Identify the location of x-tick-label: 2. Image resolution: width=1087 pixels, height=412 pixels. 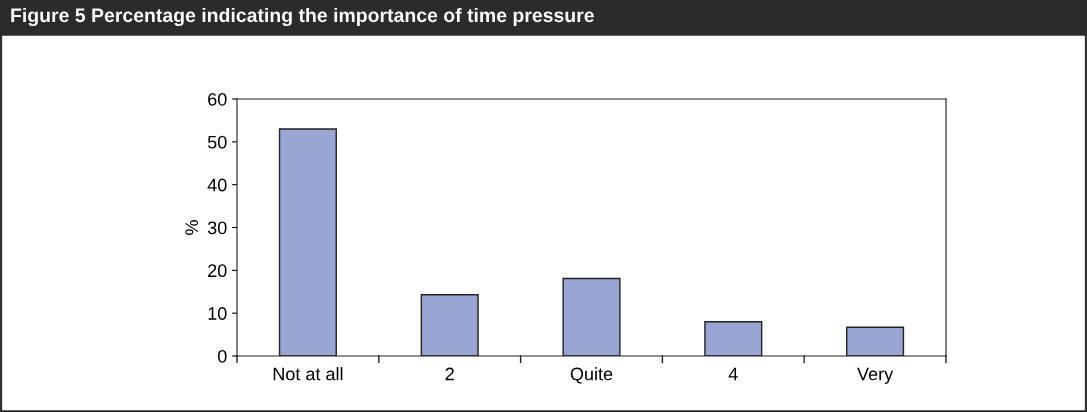
(449, 374).